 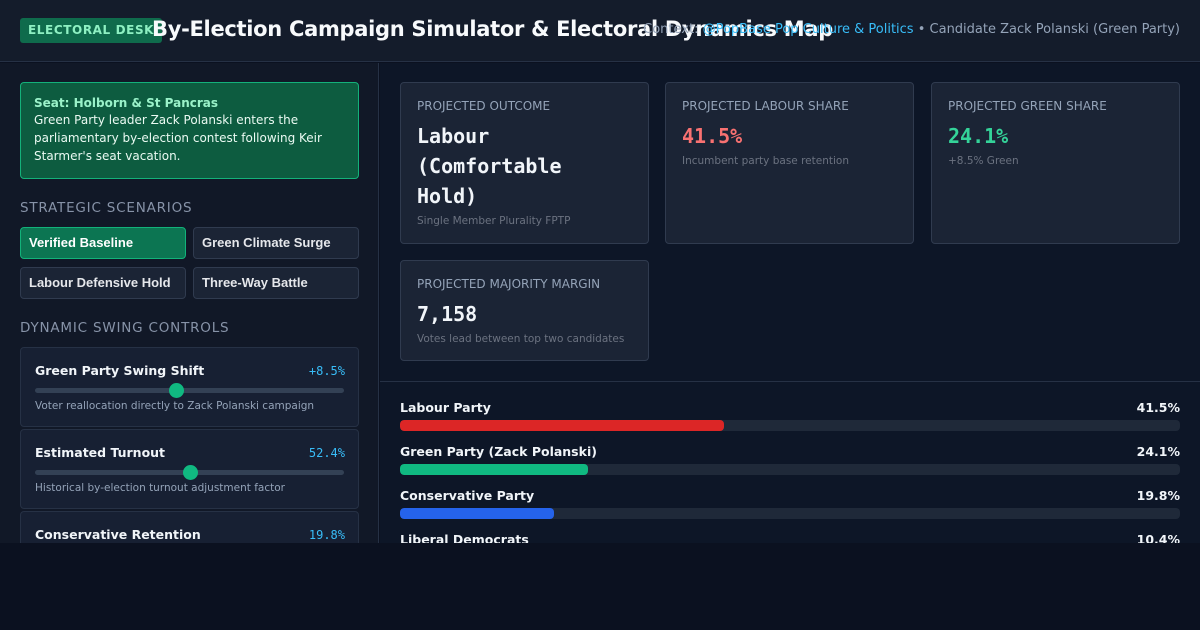 What do you see at coordinates (445, 407) in the screenshot?
I see `party-name: Labour Party` at bounding box center [445, 407].